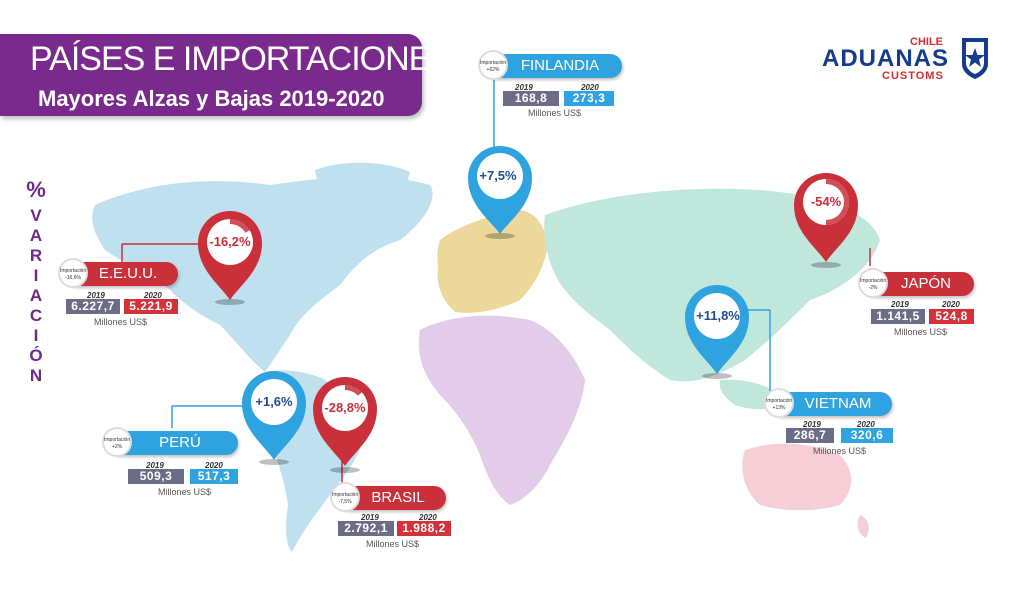 The image size is (1024, 593). Describe the element at coordinates (797, 477) in the screenshot. I see `australia-region` at that location.